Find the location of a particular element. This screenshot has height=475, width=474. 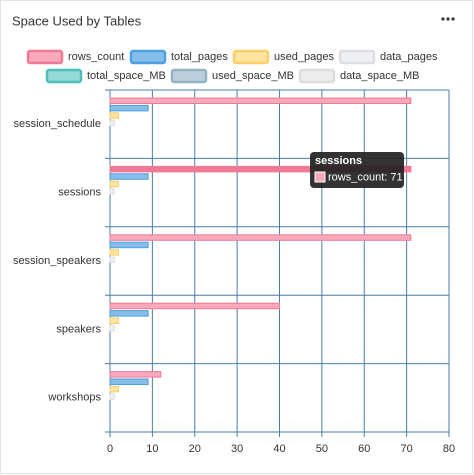

legend-item: total_pages is located at coordinates (178, 57).